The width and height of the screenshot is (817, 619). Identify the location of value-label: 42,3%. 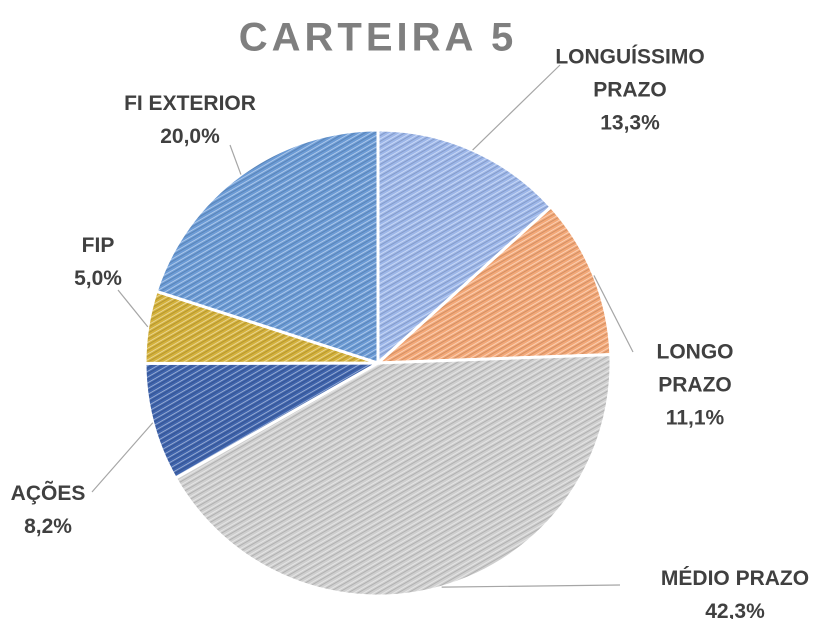
(735, 609).